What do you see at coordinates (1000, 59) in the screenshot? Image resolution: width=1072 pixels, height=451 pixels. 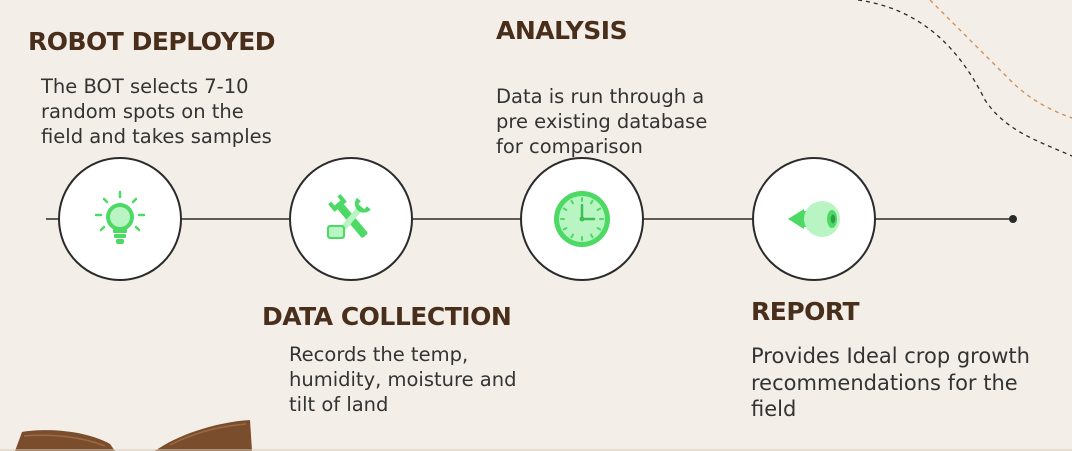 I see `dashed-curve-orange` at bounding box center [1000, 59].